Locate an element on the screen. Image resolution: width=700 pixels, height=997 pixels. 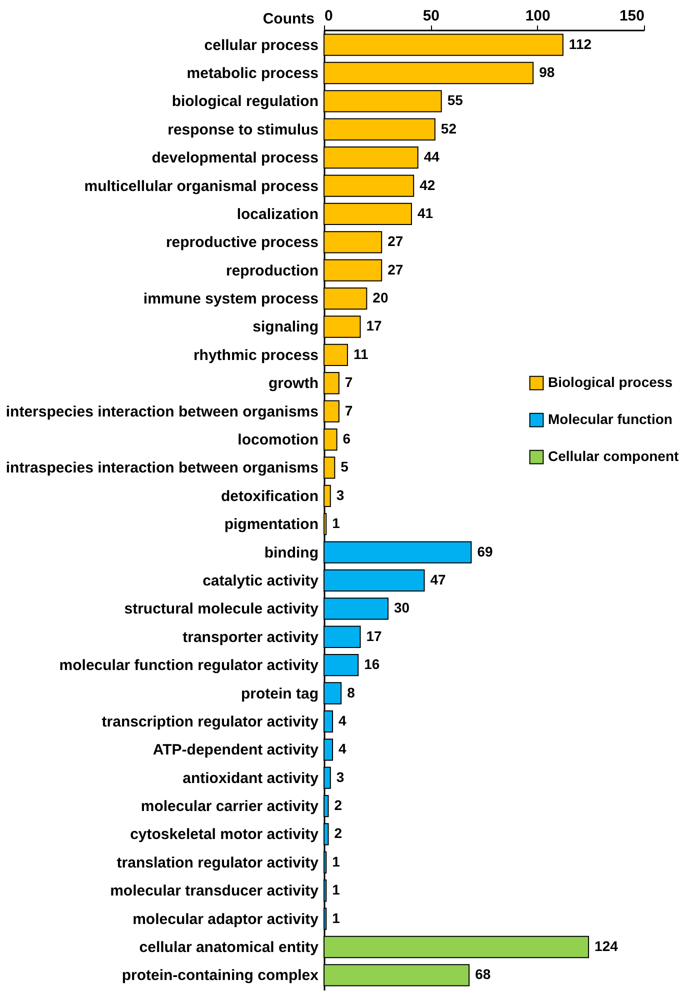
y-tick-label: molecular transducer activity is located at coordinates (215, 891).